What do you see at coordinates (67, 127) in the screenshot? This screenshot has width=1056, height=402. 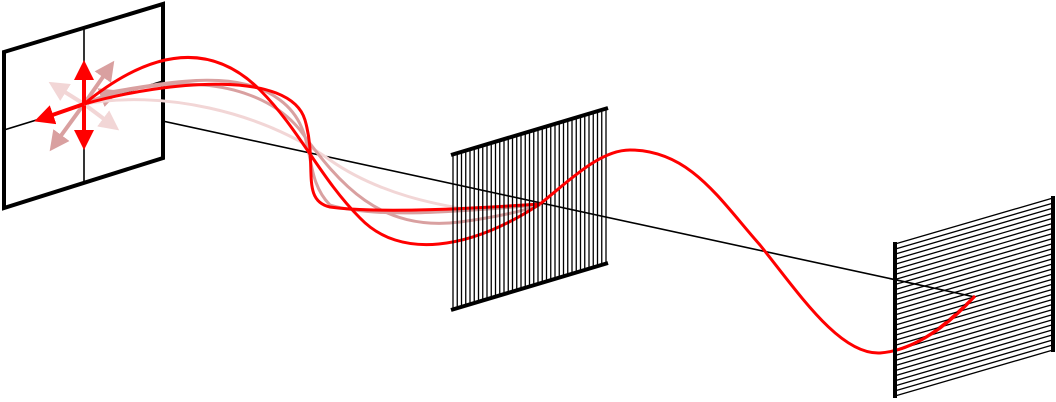 I see `medium-arrow-down-left` at bounding box center [67, 127].